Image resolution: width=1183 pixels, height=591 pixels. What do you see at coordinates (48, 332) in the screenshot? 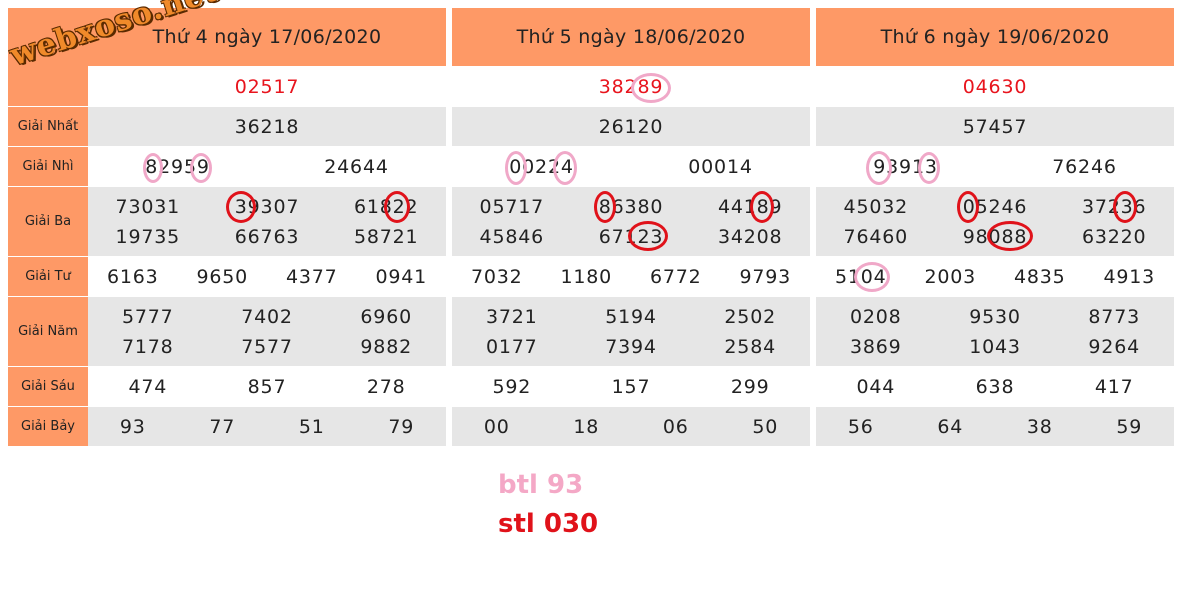
I see `prize-label: Giải Năm` at bounding box center [48, 332].